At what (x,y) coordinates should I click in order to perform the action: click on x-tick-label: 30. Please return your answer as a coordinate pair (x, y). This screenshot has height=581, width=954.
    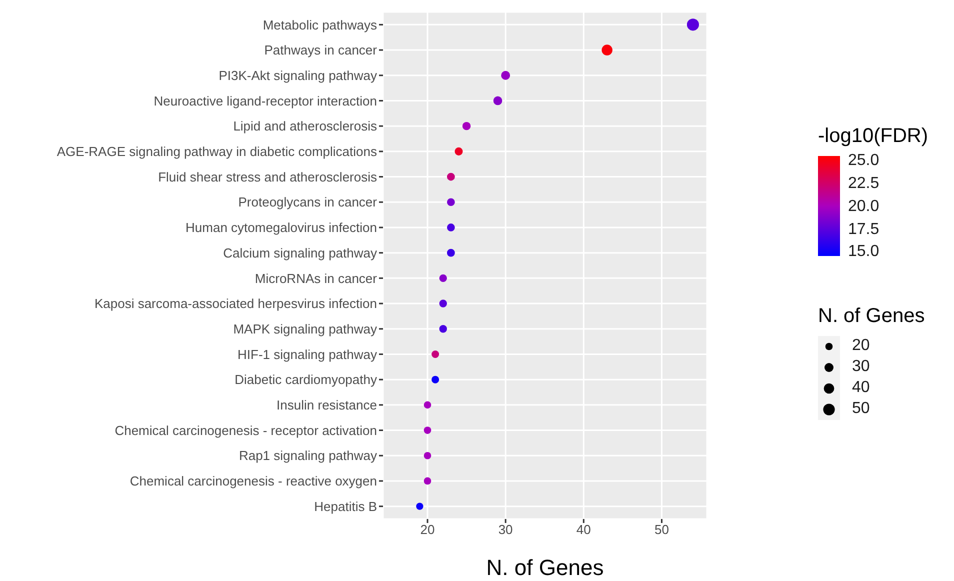
    Looking at the image, I should click on (505, 530).